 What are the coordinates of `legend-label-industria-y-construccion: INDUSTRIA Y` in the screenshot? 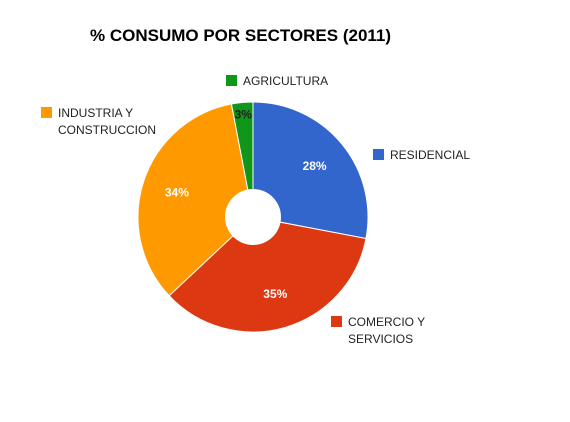 It's located at (95, 113).